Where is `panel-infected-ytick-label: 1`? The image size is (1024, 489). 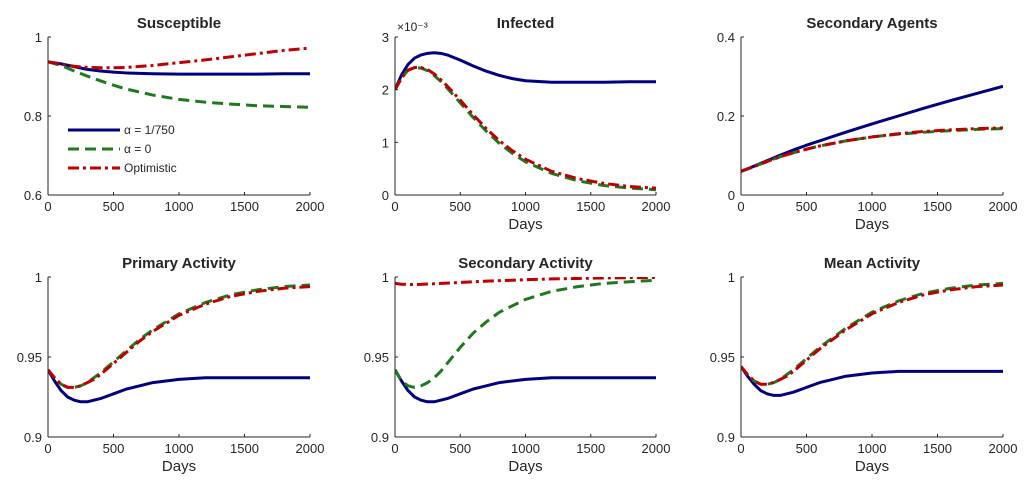
panel-infected-ytick-label: 1 is located at coordinates (385, 142).